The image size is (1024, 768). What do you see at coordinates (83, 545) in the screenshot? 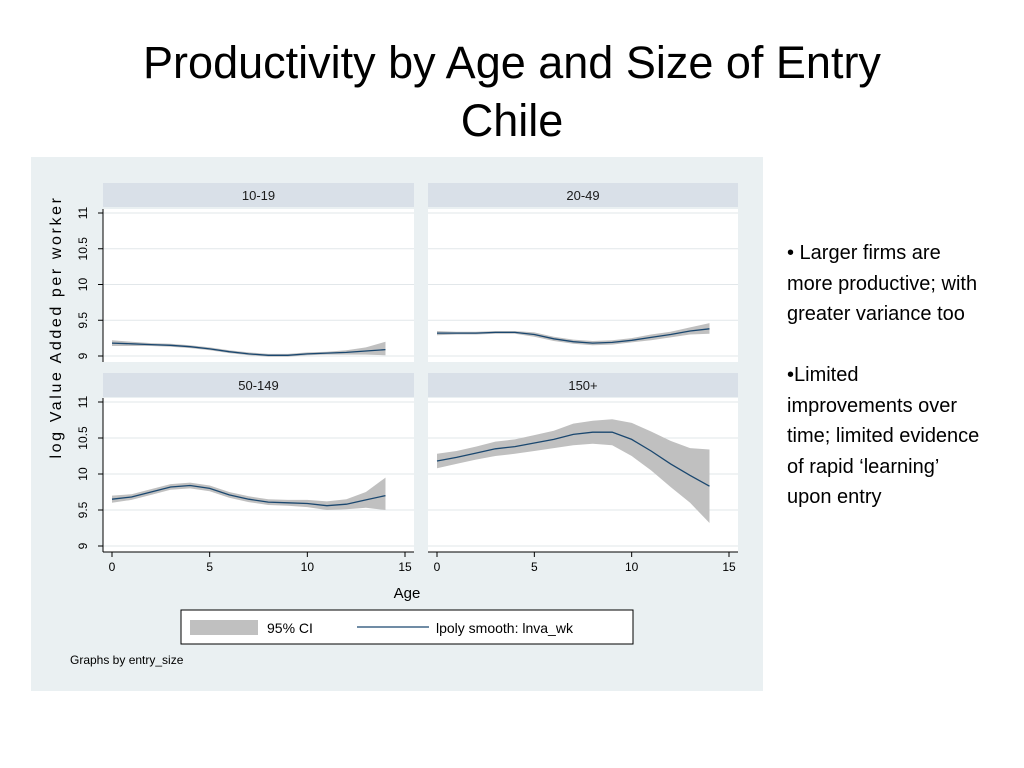
I see `panel-3-y-tick-label-1: 9` at bounding box center [83, 545].